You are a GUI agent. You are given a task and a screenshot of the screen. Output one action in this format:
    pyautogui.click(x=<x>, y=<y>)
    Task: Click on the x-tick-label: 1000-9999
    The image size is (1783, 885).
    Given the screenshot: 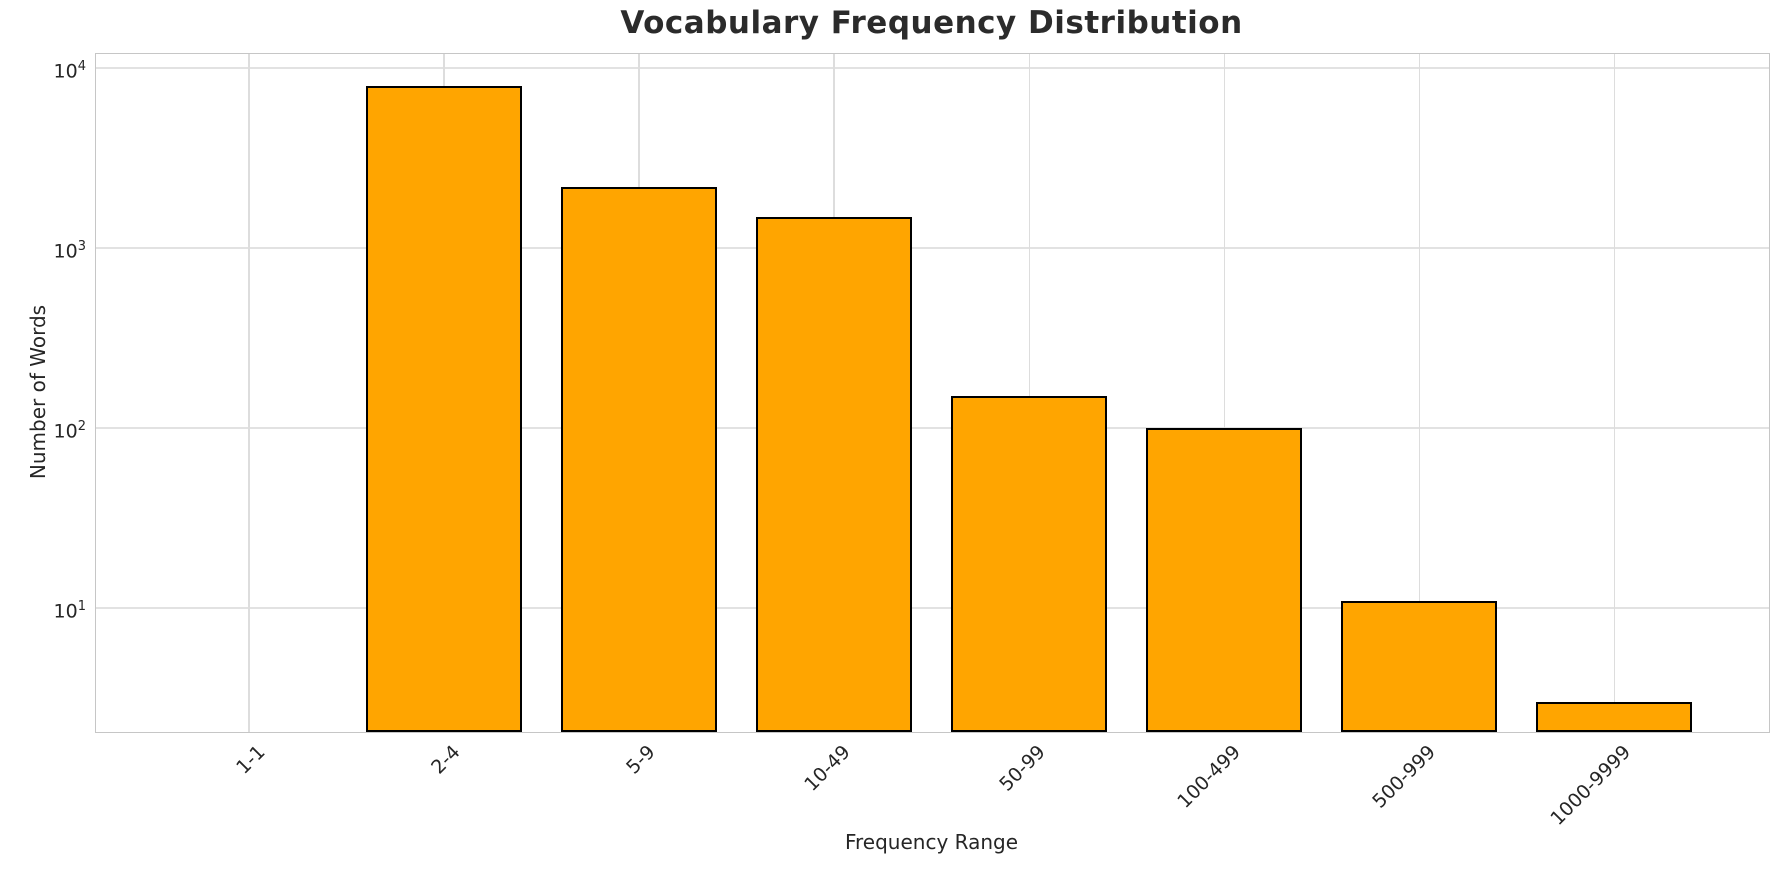 What is the action you would take?
    pyautogui.click(x=1591, y=785)
    